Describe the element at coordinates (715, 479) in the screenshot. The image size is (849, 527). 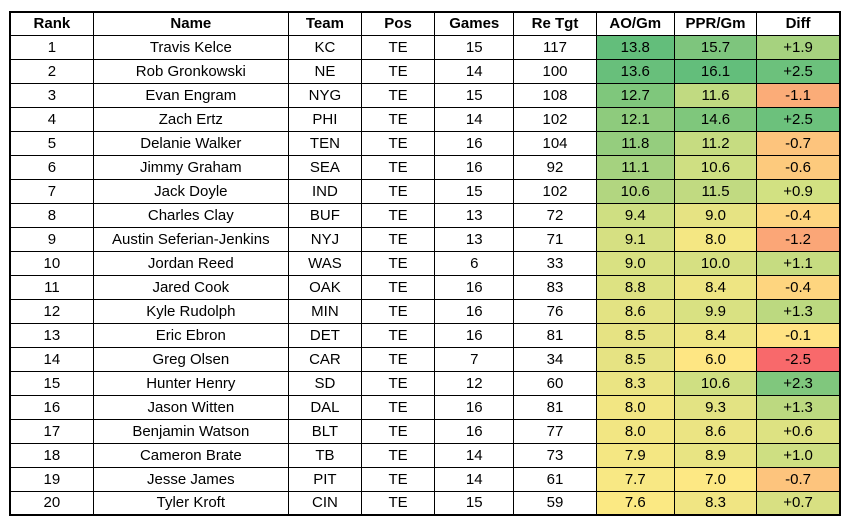
I see `ppr-per-game-cell: 7.0` at that location.